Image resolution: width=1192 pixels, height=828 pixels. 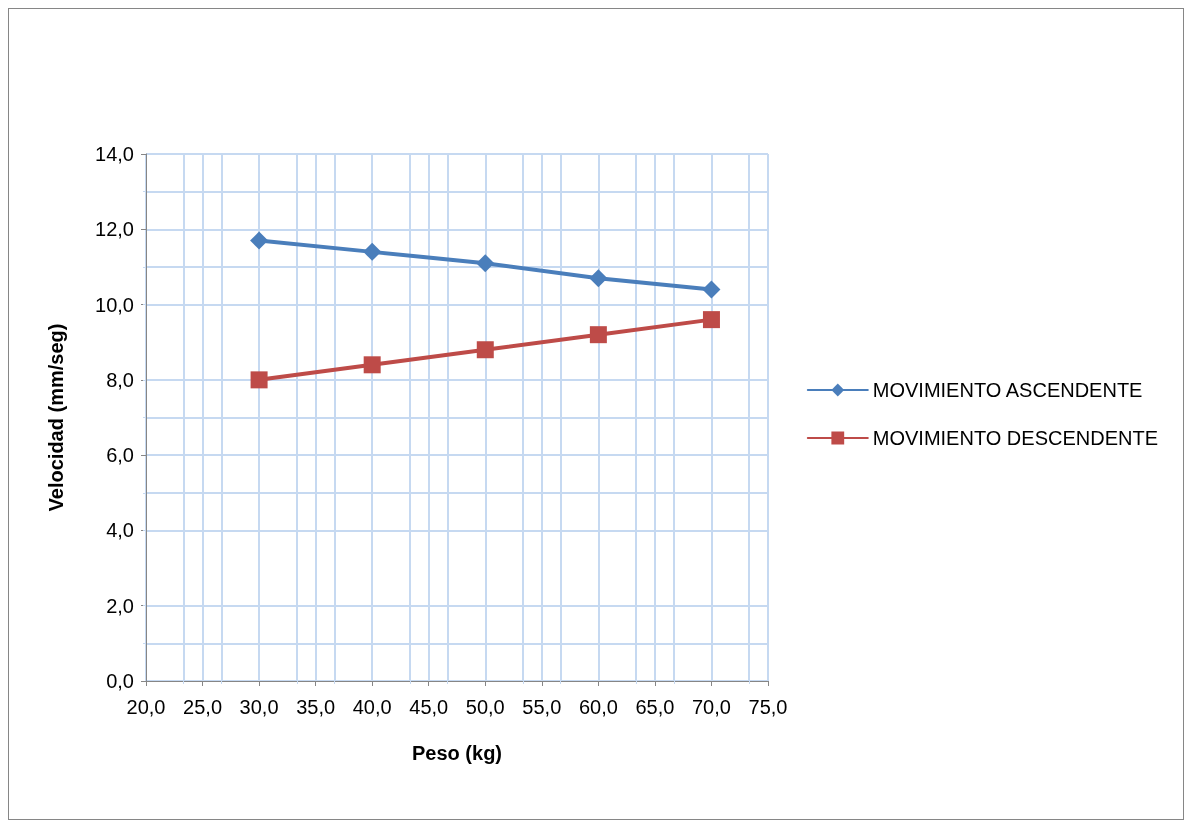 What do you see at coordinates (542, 707) in the screenshot?
I see `x-tick-label: 55,0` at bounding box center [542, 707].